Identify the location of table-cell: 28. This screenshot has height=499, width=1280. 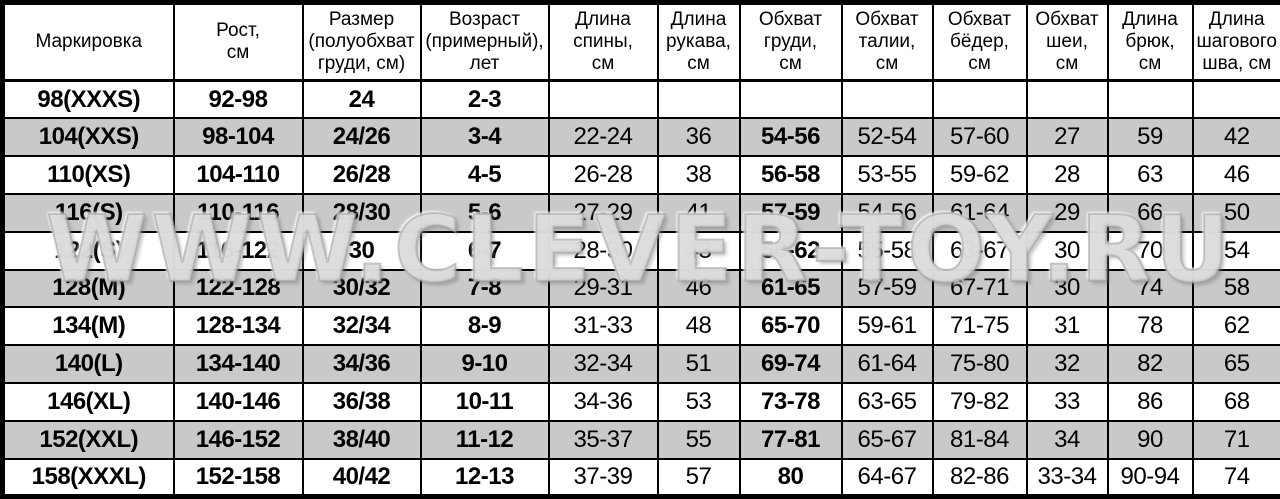
(1067, 175).